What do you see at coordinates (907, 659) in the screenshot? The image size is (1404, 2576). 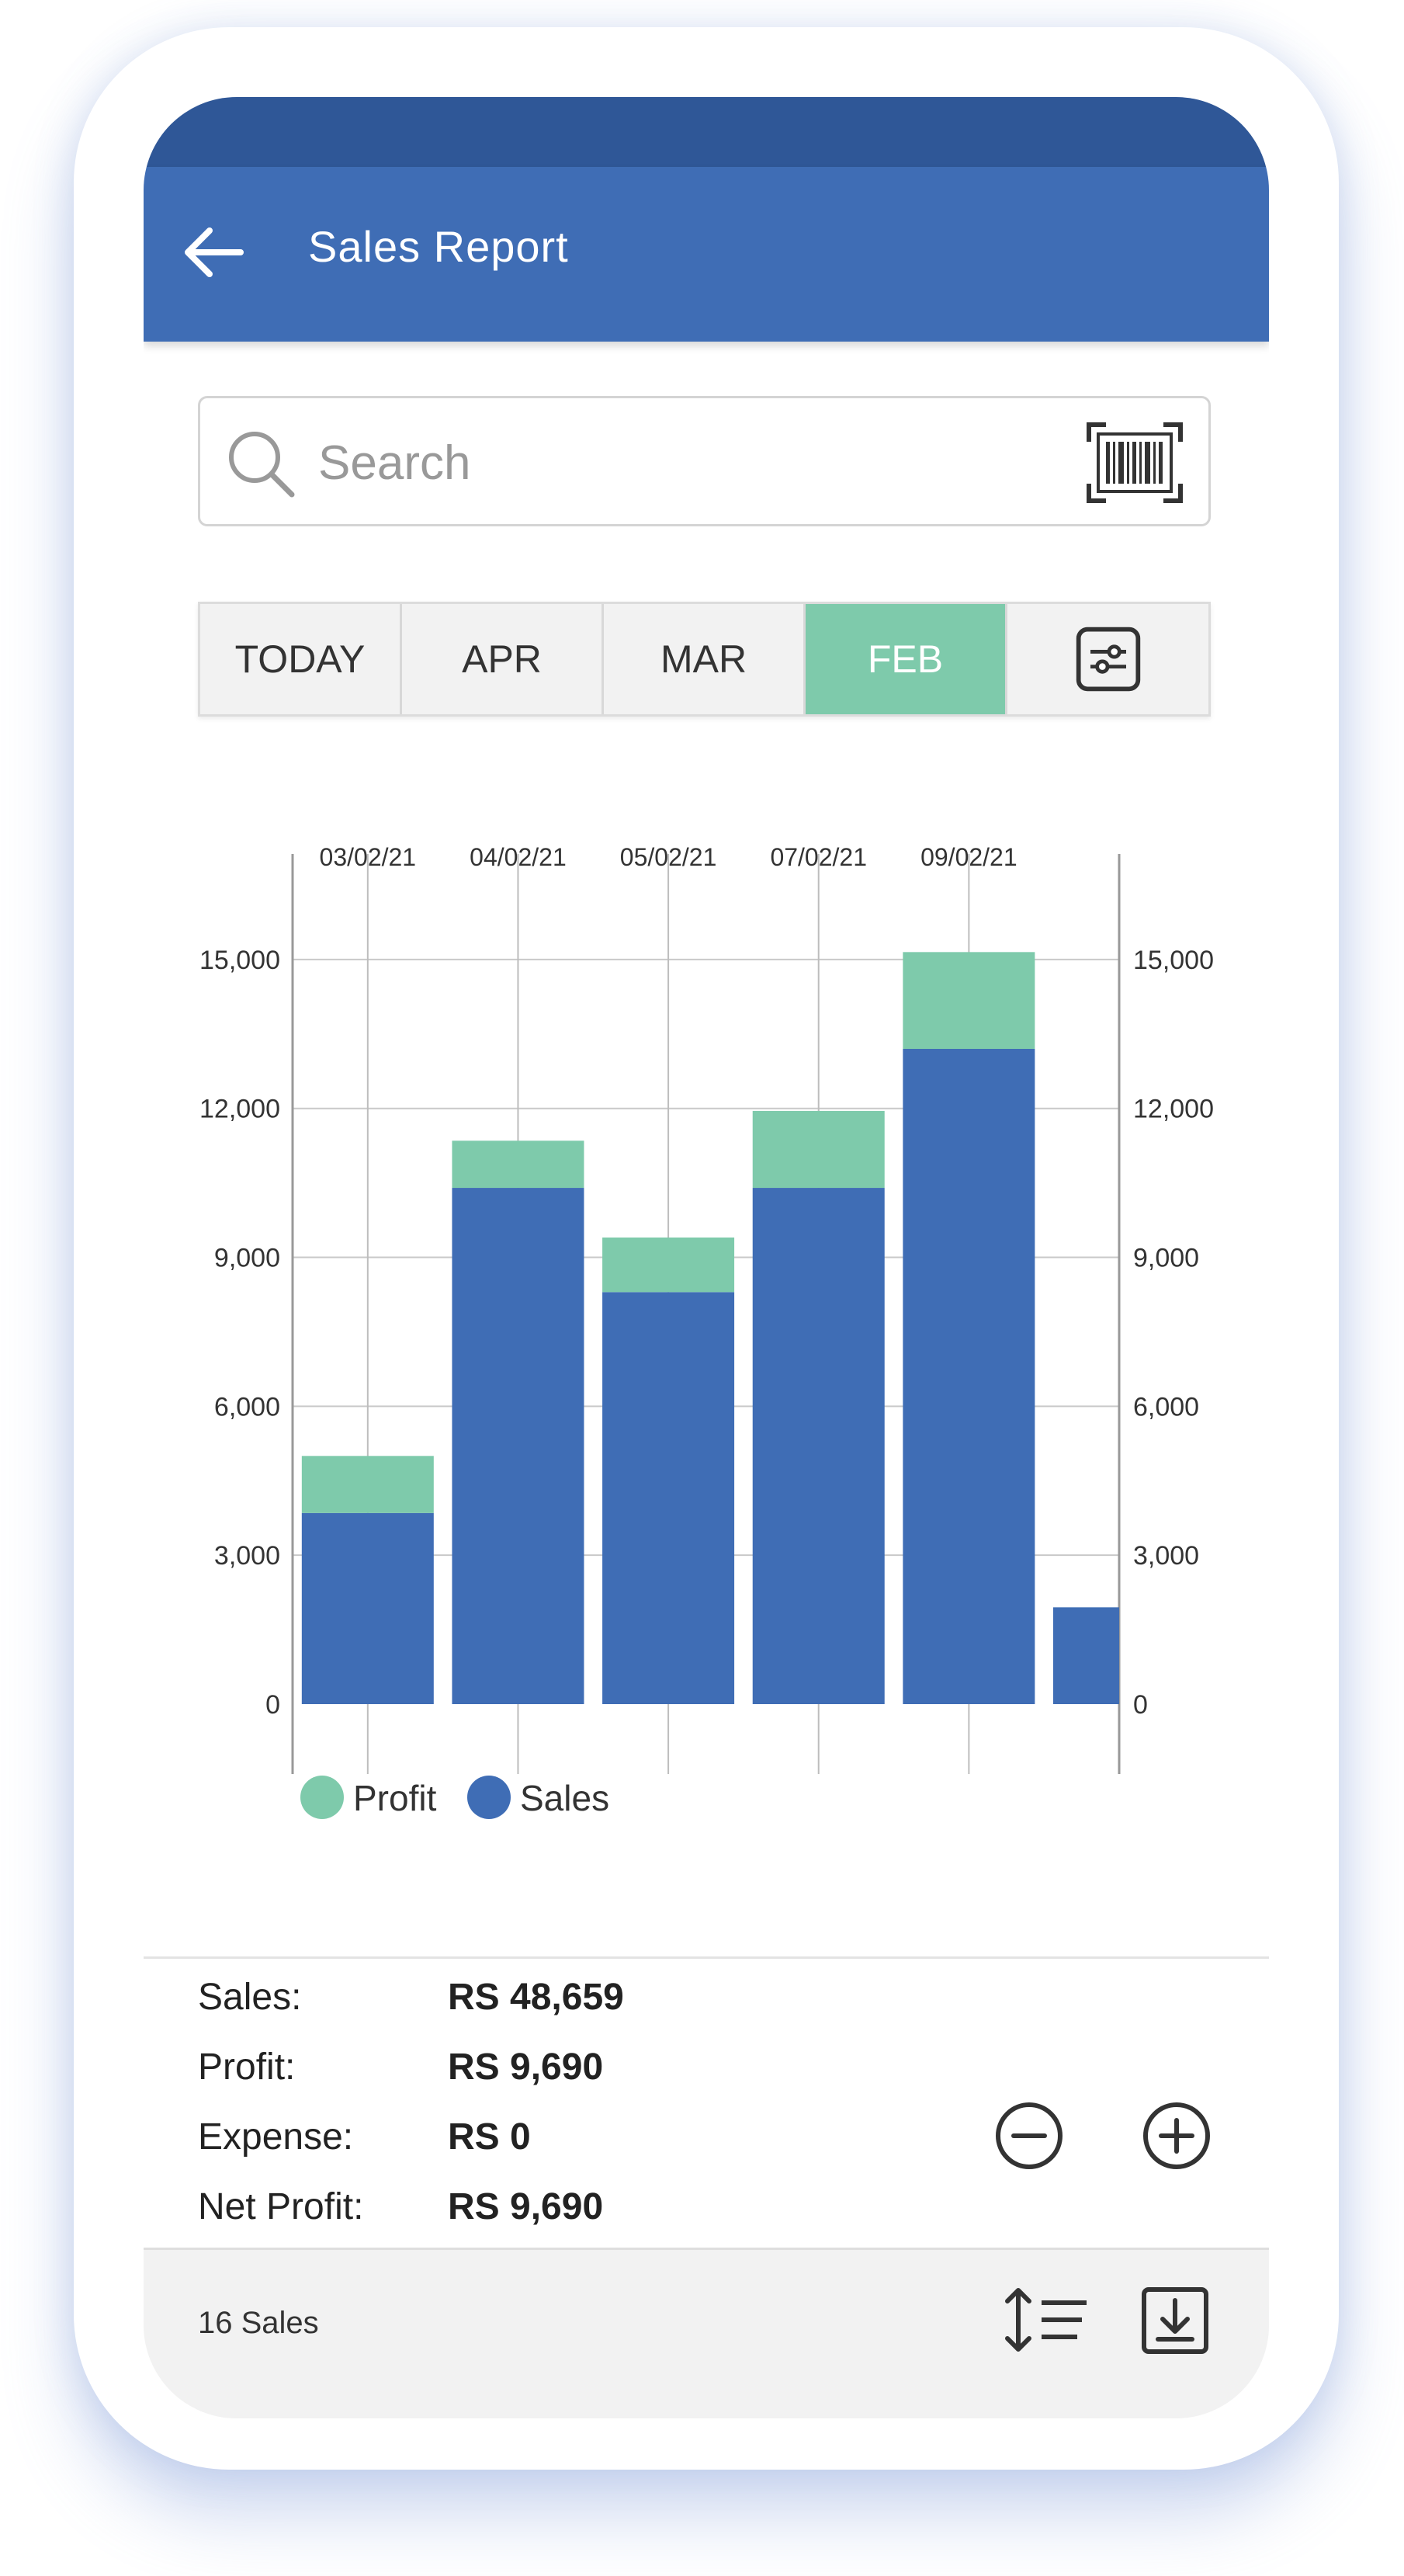 I see `tab-feb: FEB` at bounding box center [907, 659].